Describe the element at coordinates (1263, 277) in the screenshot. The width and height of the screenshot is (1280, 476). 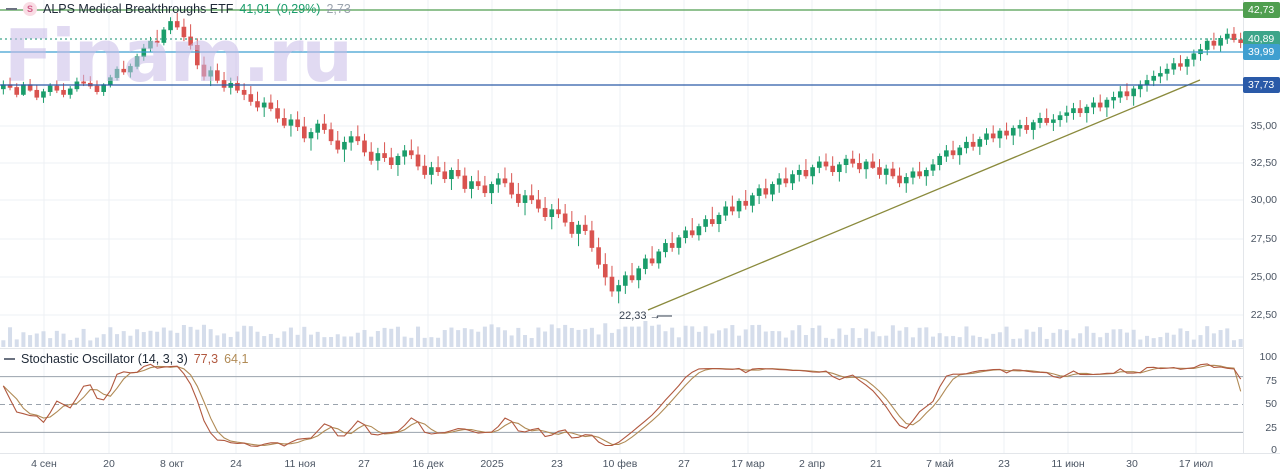
I see `price-axis-tick: 25,00` at that location.